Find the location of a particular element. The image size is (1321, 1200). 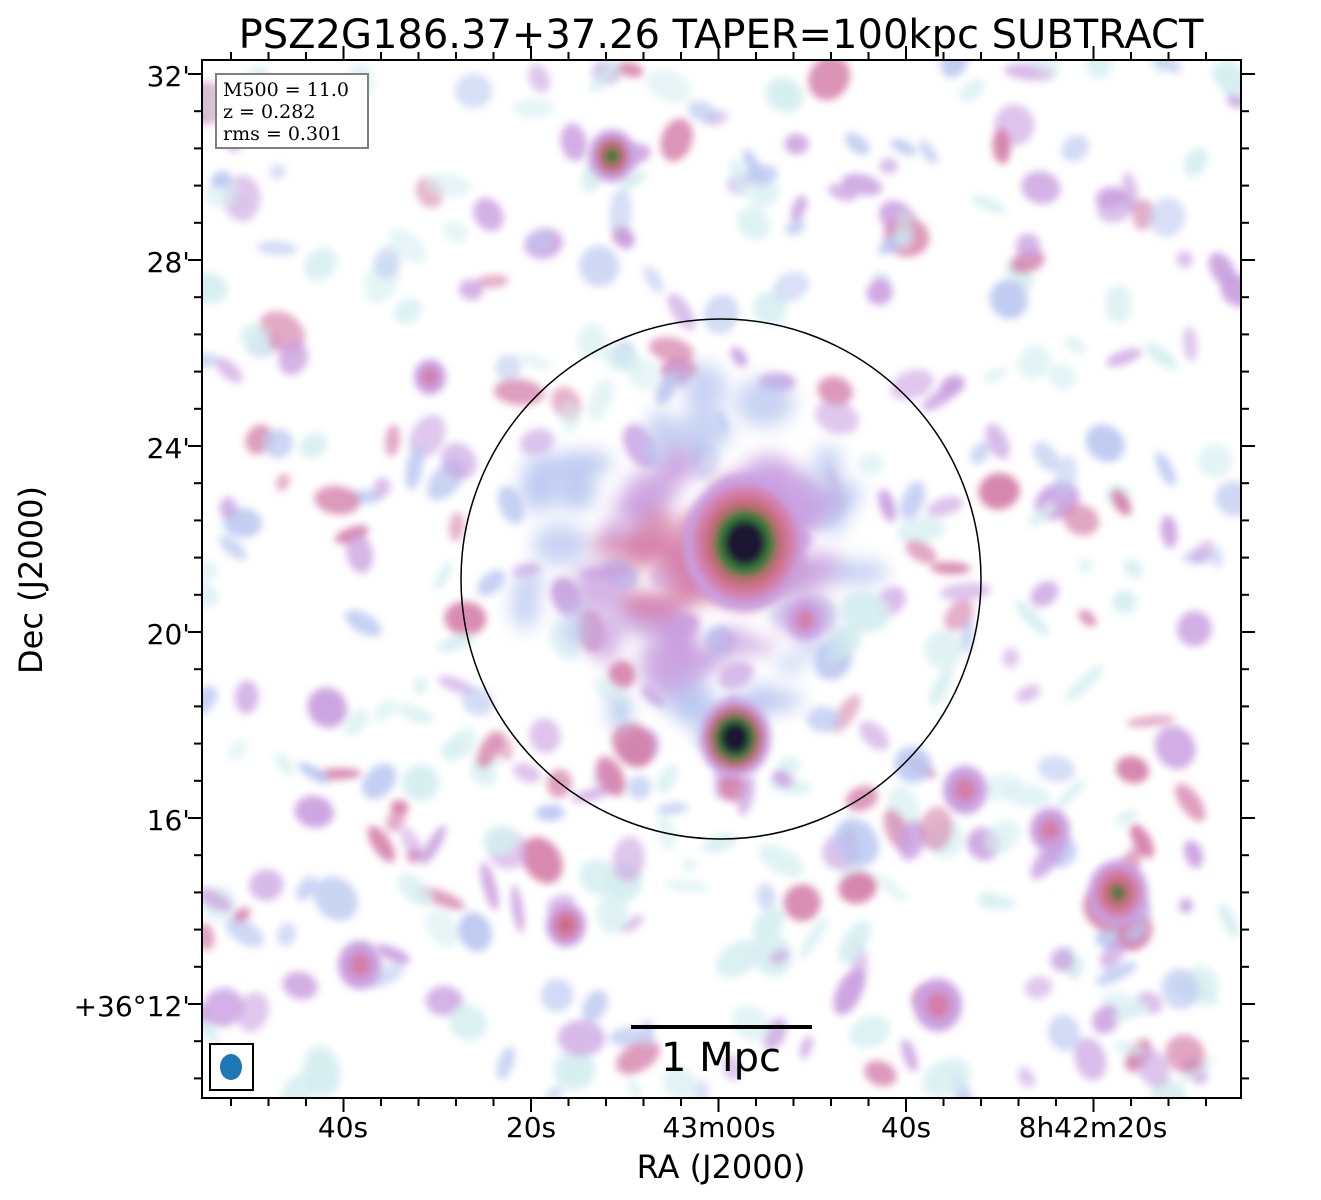

y-tick-label: 20' is located at coordinates (168, 634).